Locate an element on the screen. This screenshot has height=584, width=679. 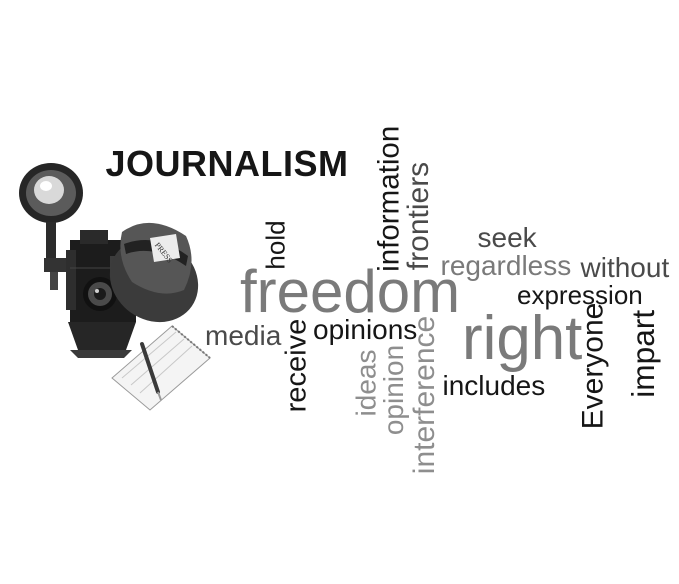
word-freedom: freedom is located at coordinates (350, 291).